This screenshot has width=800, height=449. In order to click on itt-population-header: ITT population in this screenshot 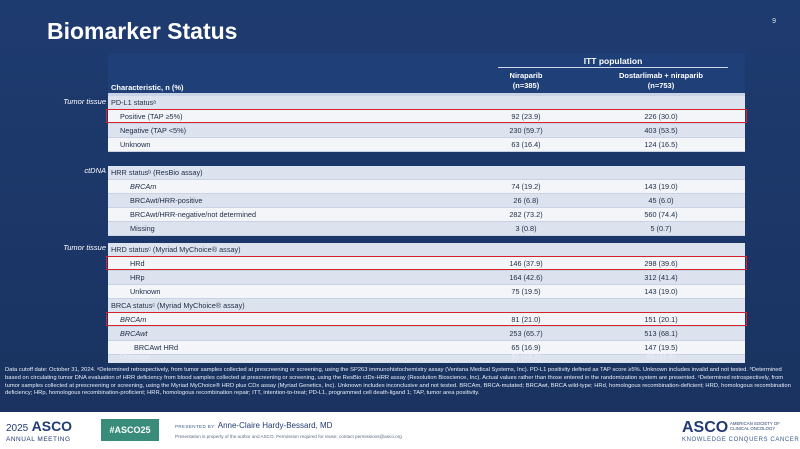, I will do `click(613, 61)`.